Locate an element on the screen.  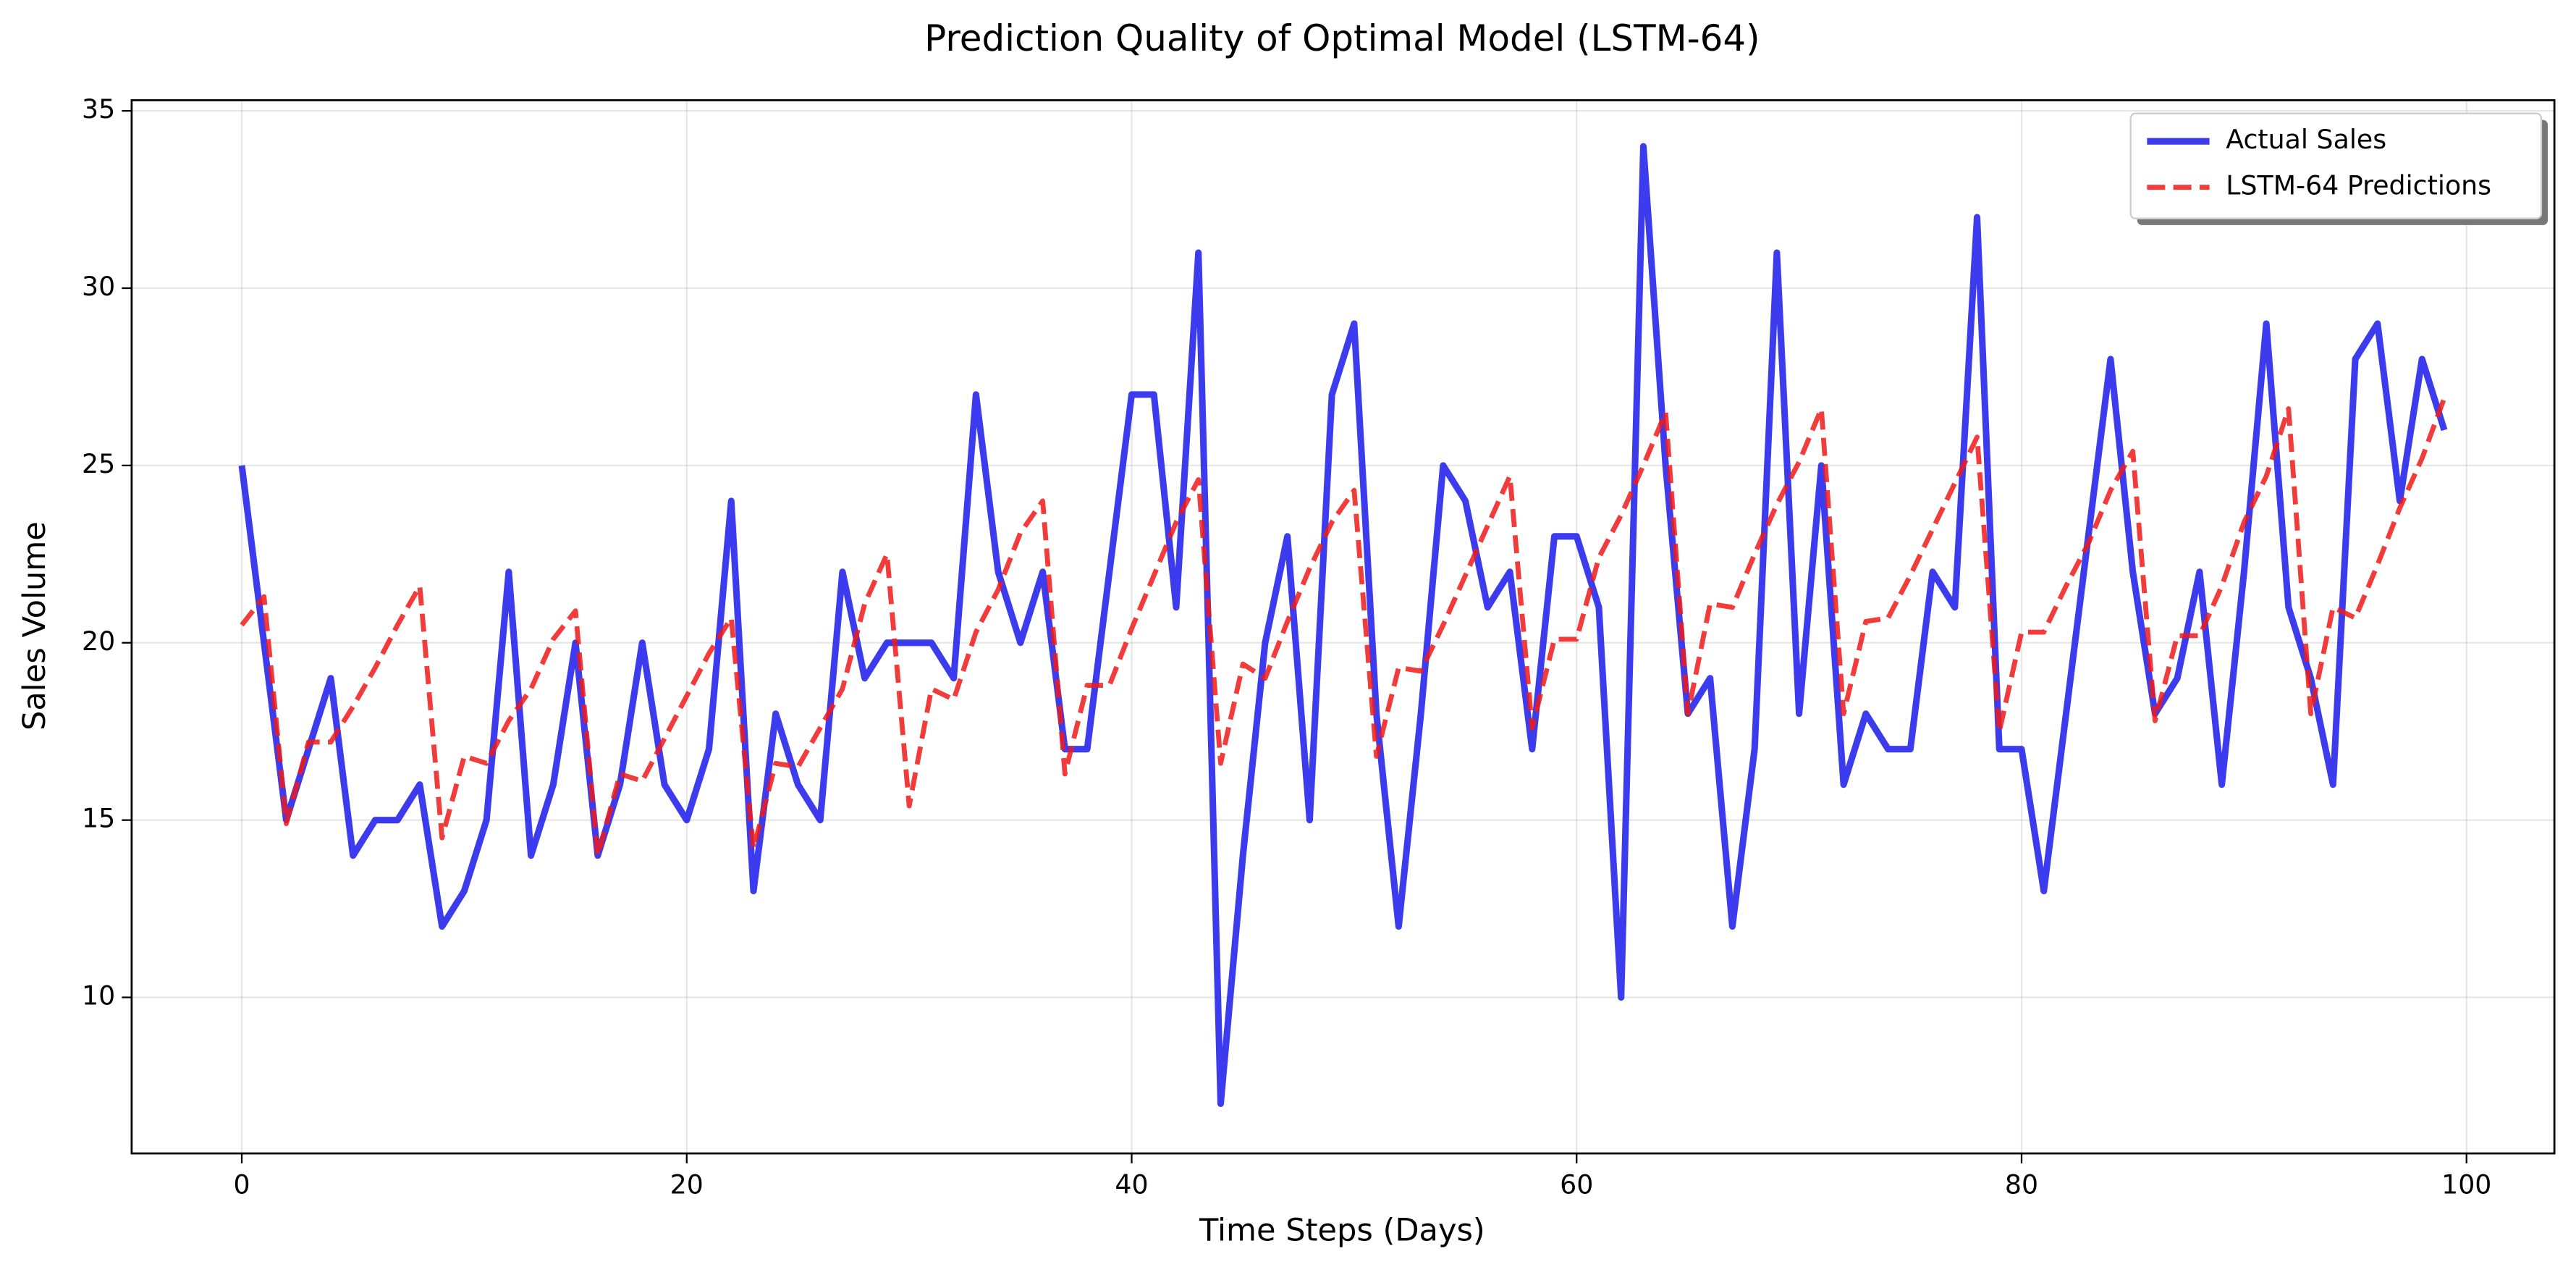
y-axis-label: Sales Volume is located at coordinates (35, 626).